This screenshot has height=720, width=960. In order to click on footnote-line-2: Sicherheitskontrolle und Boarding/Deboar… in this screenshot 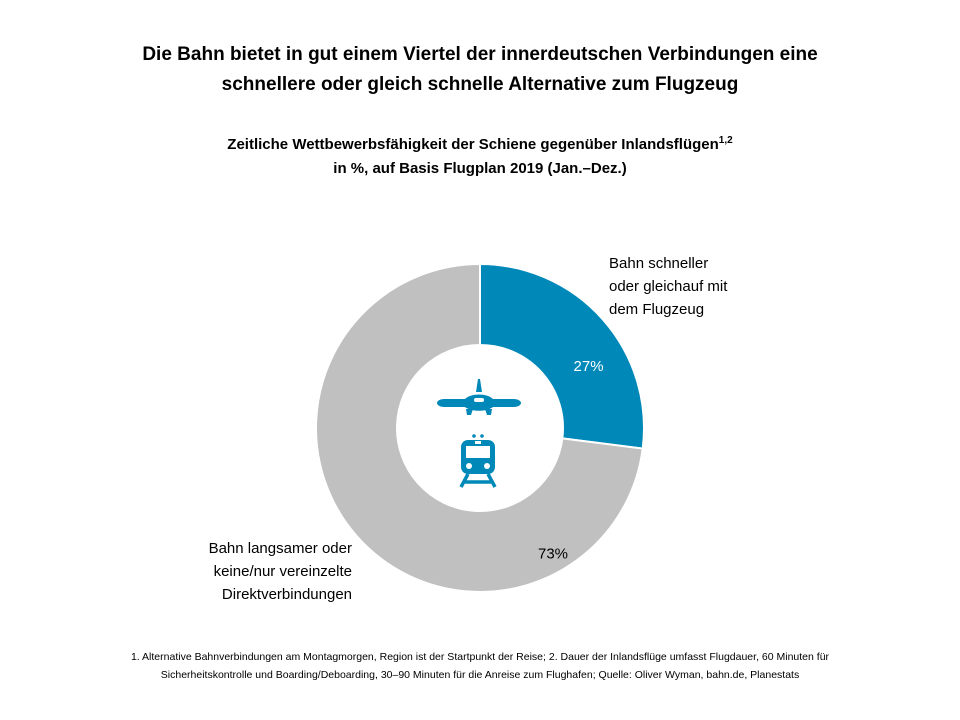, I will do `click(480, 675)`.